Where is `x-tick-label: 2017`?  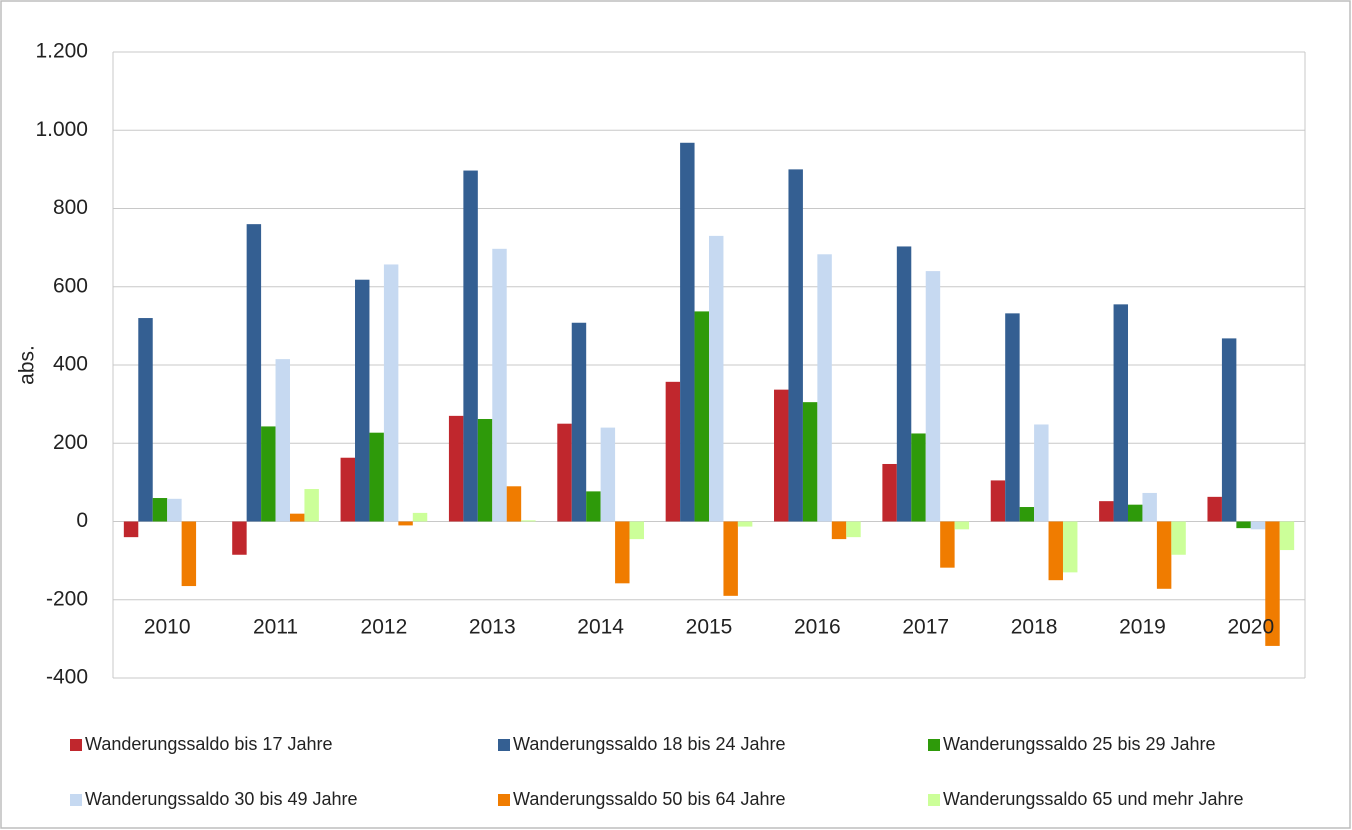 x-tick-label: 2017 is located at coordinates (925, 627).